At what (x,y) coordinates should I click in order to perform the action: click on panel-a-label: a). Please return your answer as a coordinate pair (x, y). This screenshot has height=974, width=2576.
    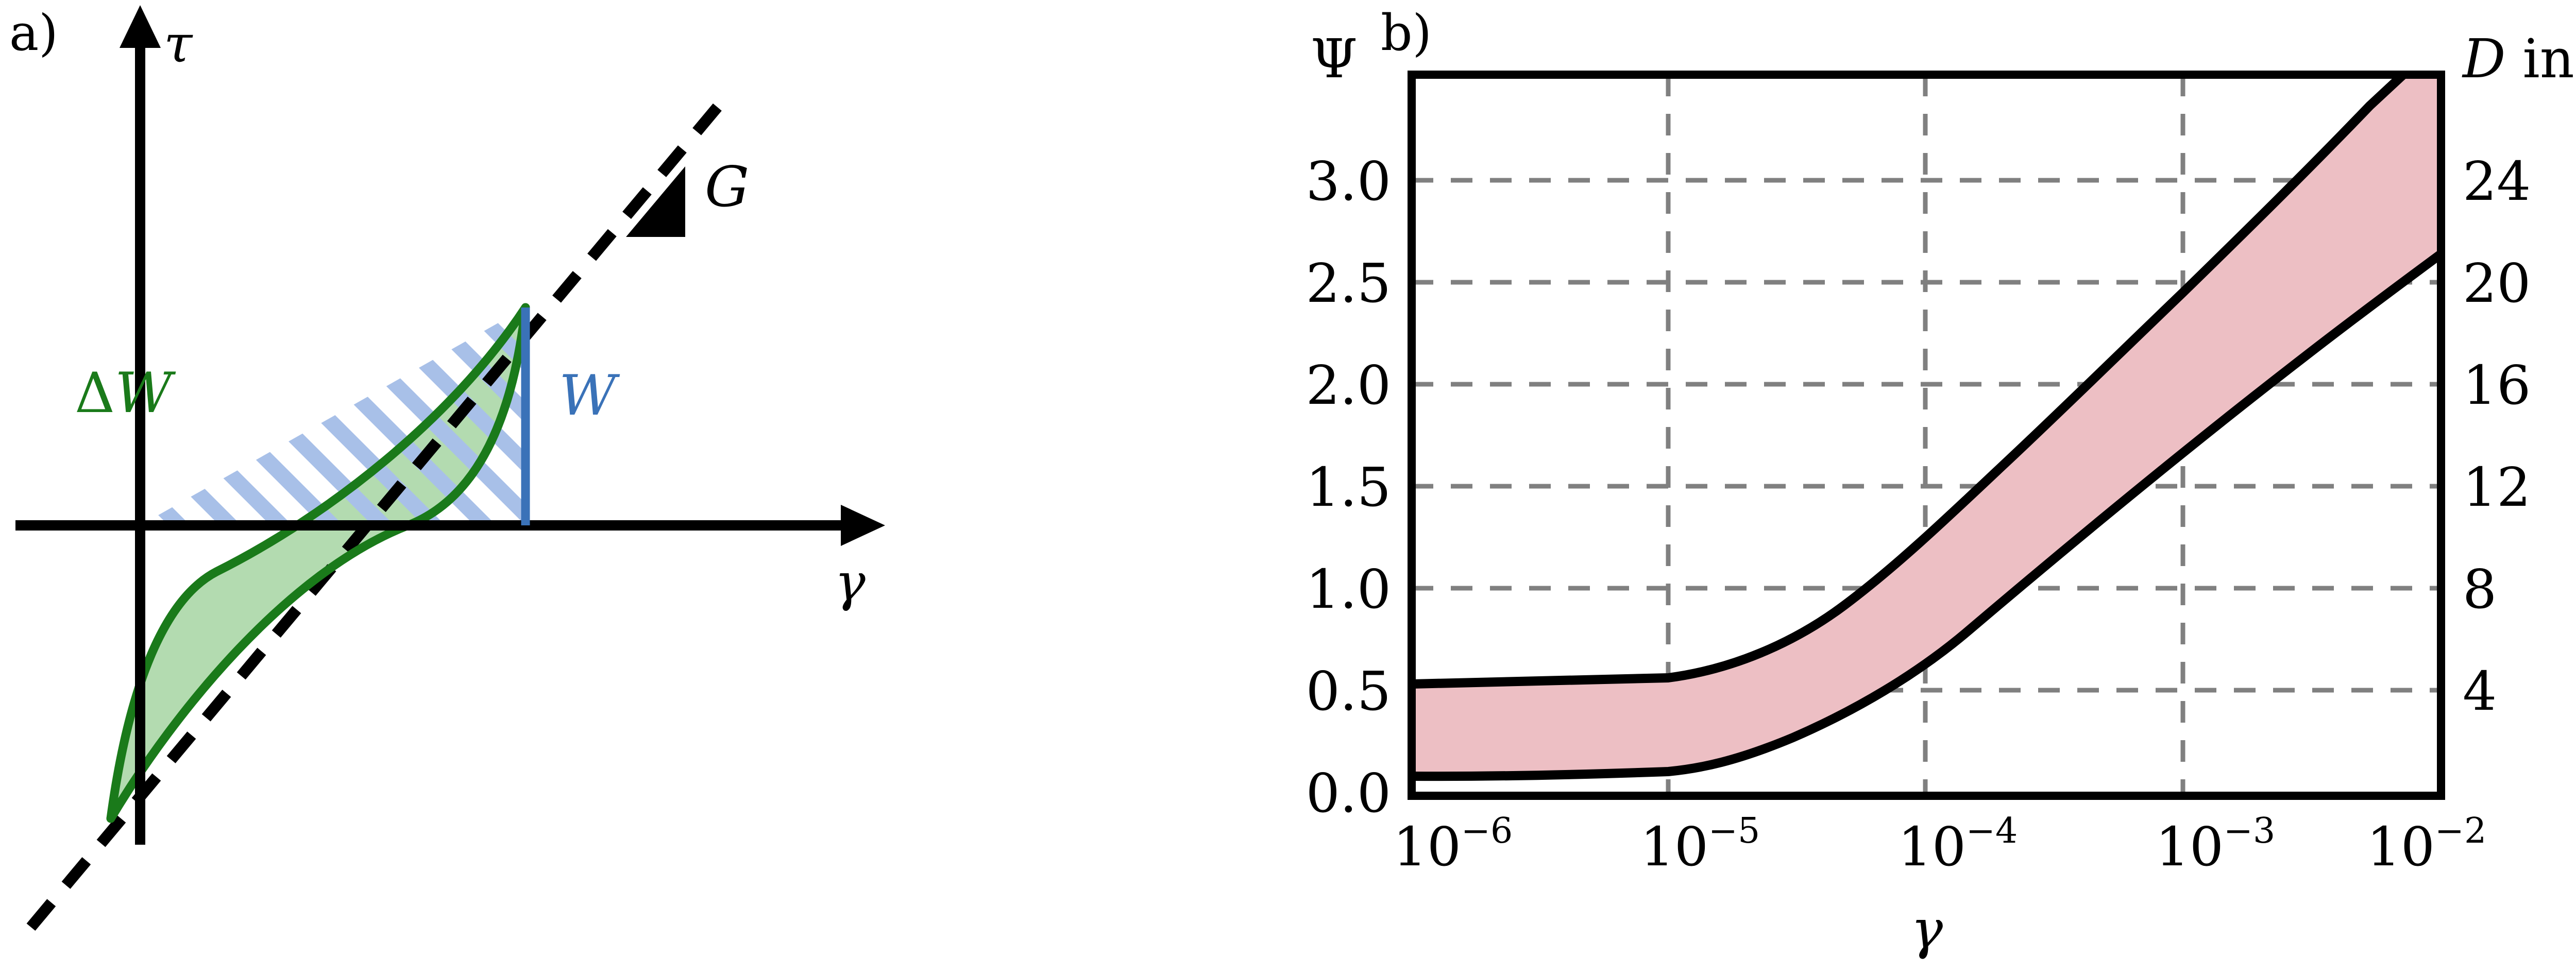
    Looking at the image, I should click on (33, 33).